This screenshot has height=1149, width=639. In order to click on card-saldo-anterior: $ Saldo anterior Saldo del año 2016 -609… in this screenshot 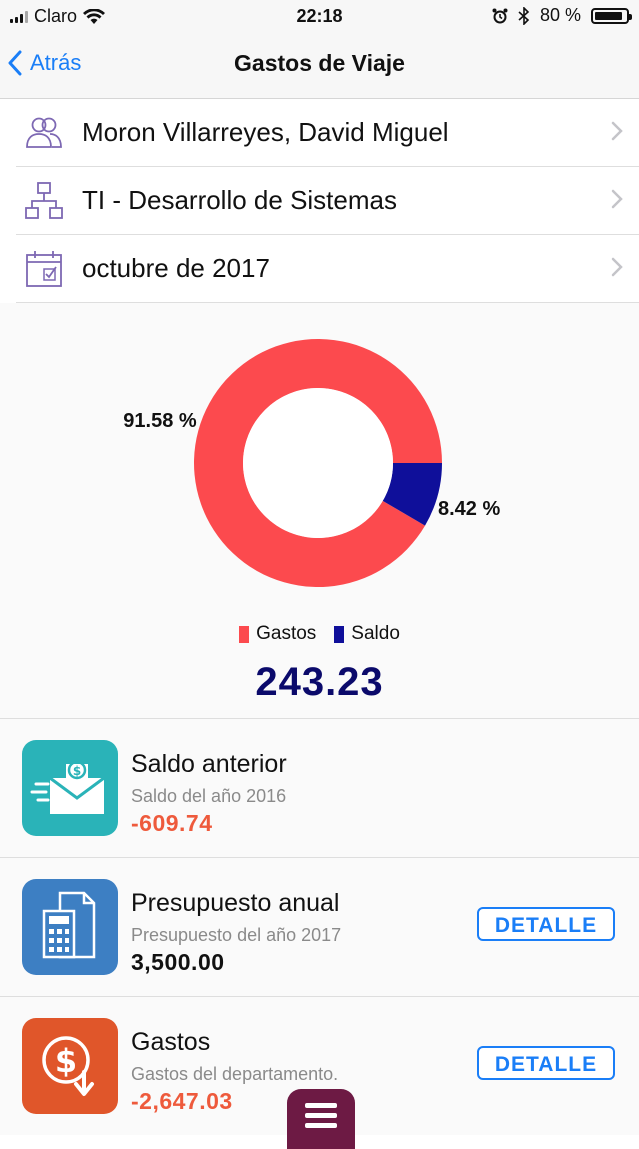, I will do `click(319, 787)`.